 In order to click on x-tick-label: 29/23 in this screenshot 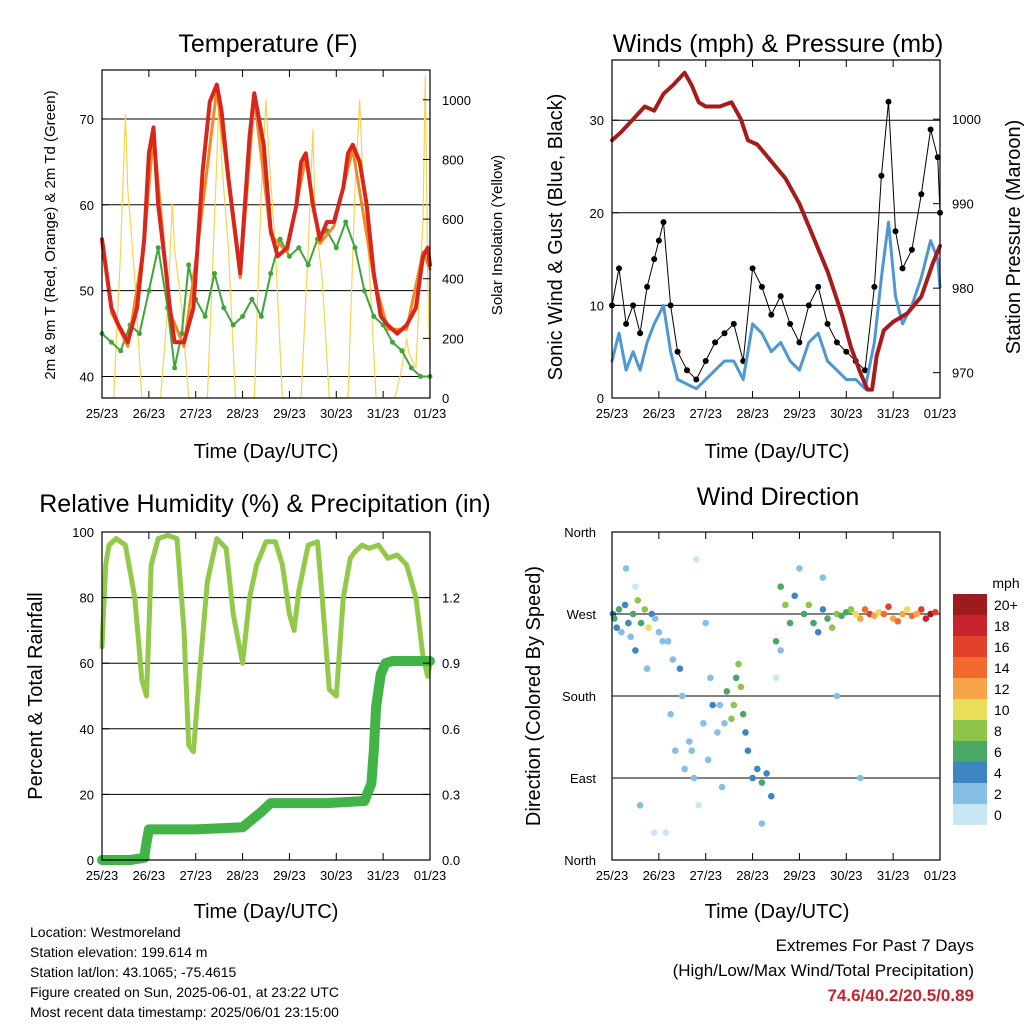, I will do `click(289, 875)`.